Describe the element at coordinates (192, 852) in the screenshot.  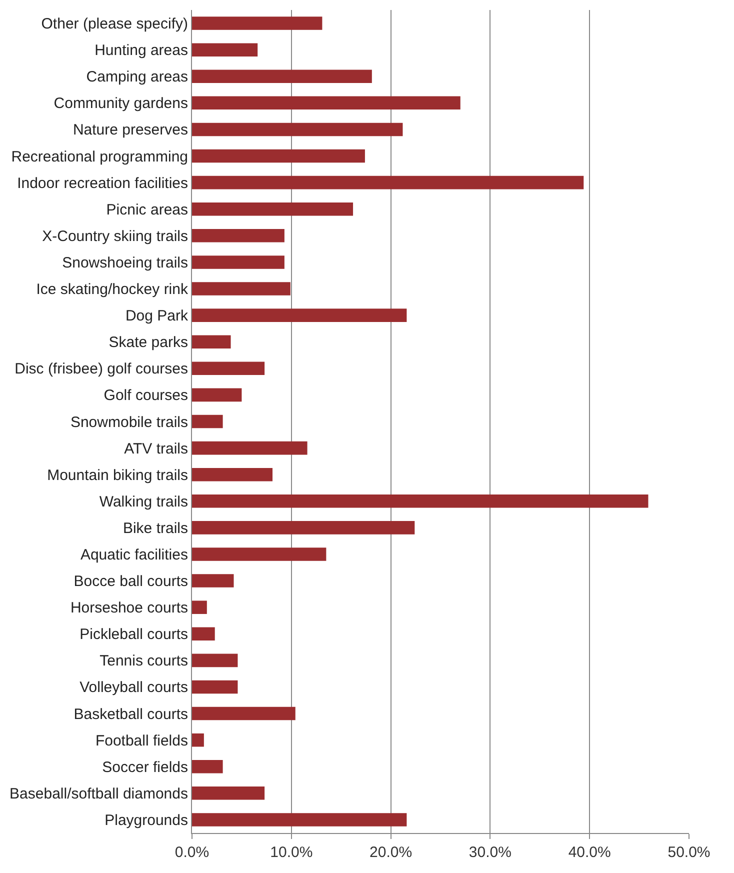
I see `x-tick-label: 0.0%` at that location.